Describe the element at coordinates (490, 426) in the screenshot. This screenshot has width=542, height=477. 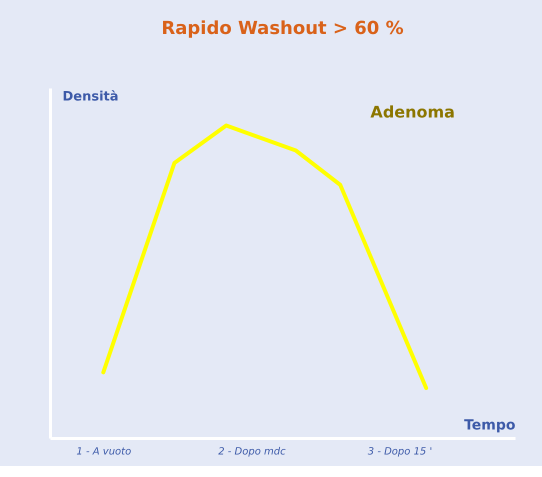
I see `x-axis-title: Tempo` at that location.